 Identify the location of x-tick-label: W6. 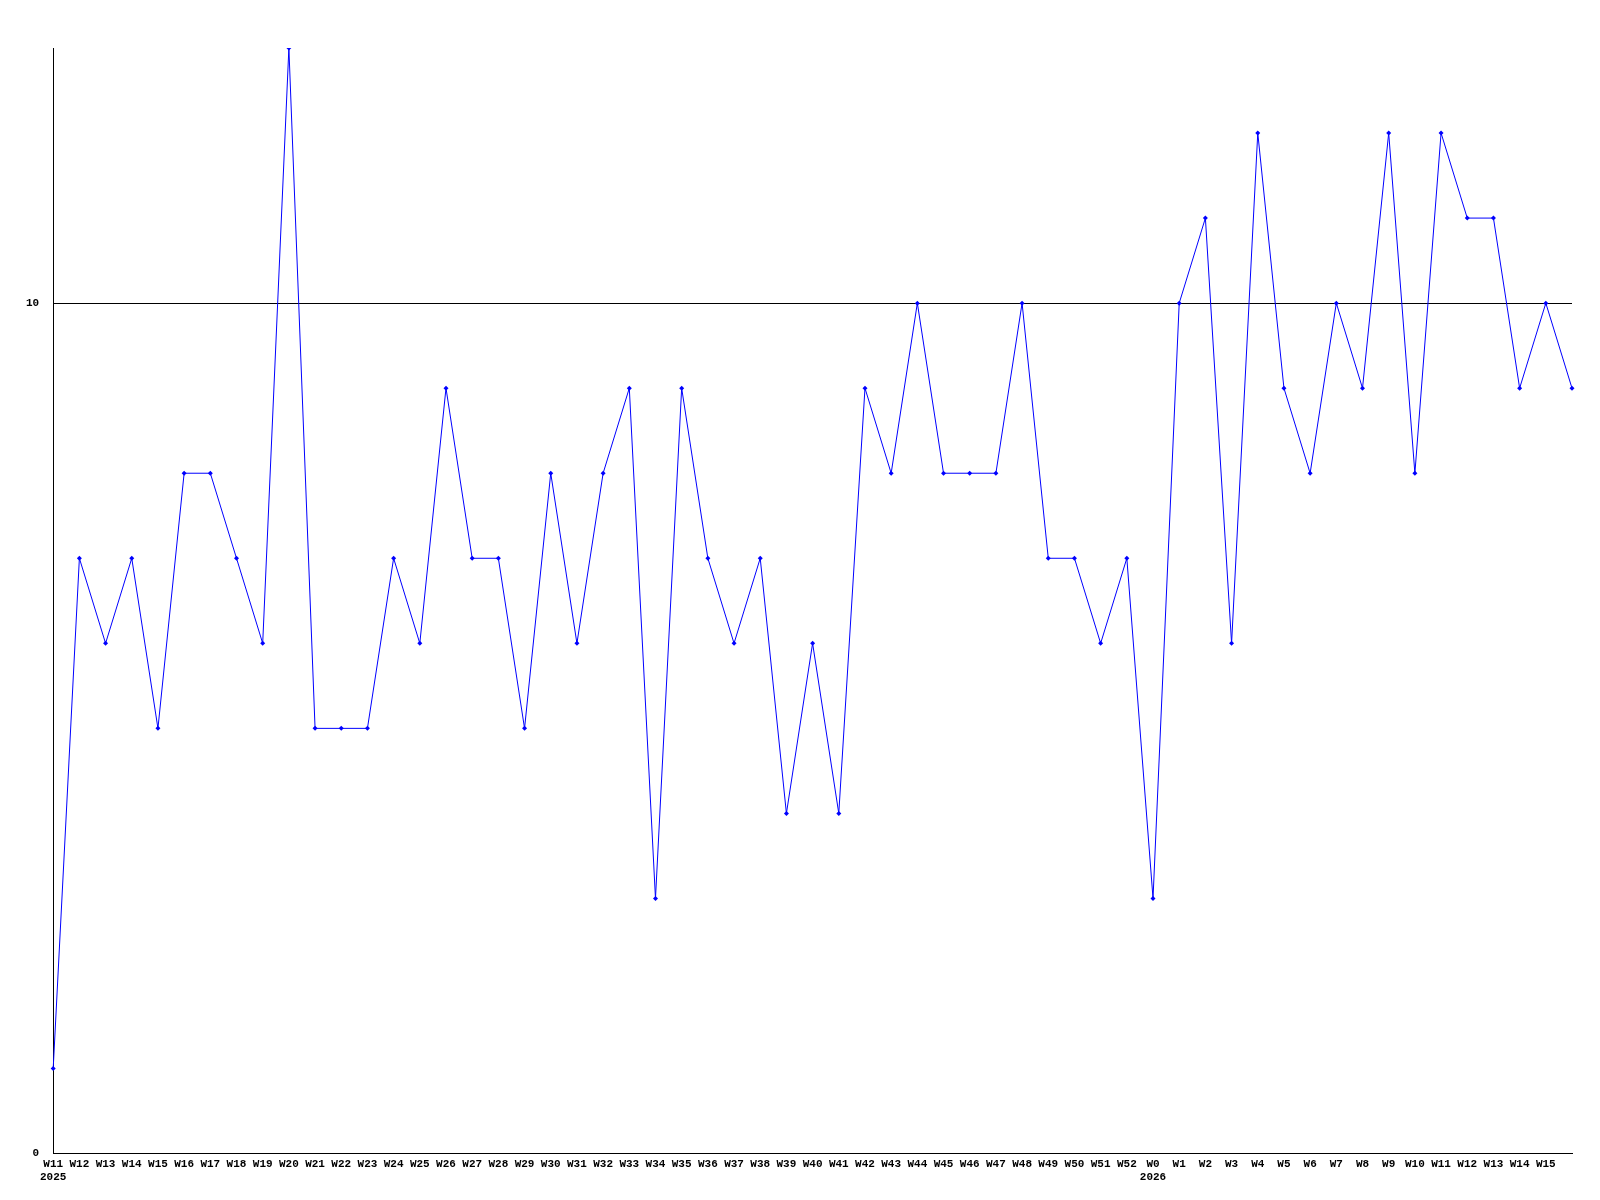
(1310, 1163).